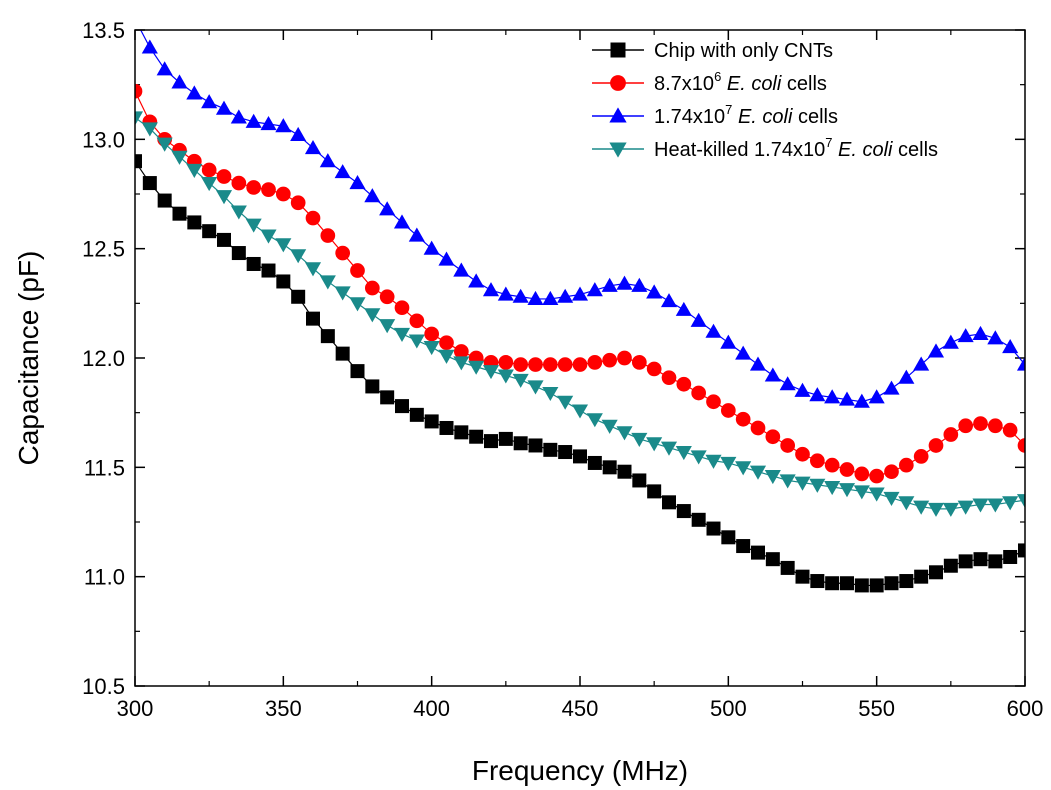 The image size is (1051, 790). I want to click on y-tick-label: 13.5, so click(103, 30).